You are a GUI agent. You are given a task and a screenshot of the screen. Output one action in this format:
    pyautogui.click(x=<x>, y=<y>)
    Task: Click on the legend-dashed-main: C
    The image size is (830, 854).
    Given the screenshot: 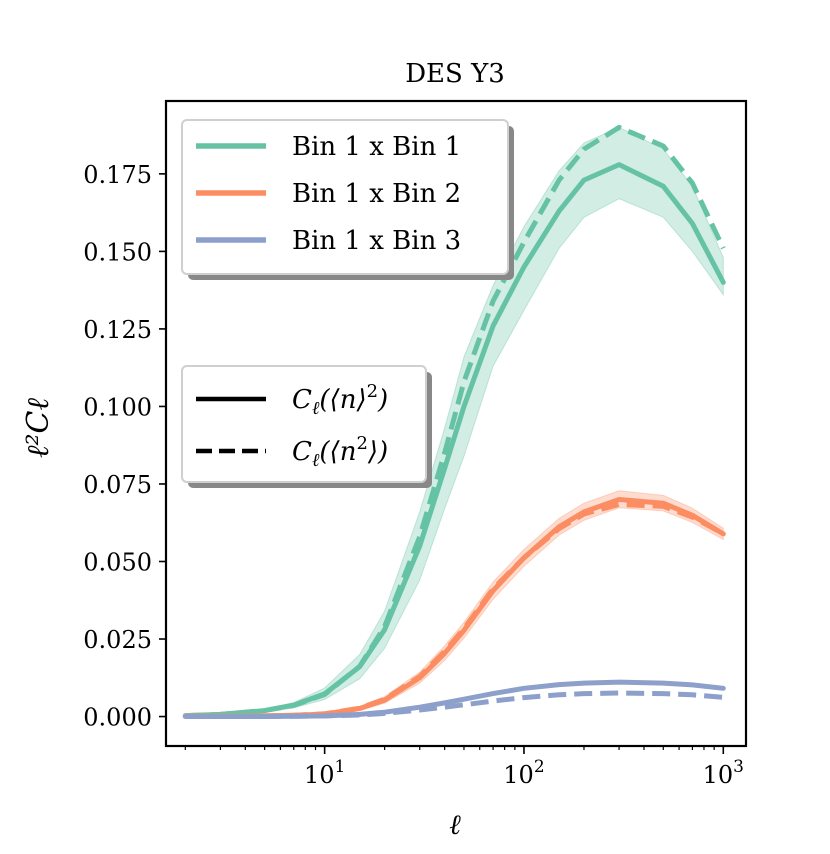 What is the action you would take?
    pyautogui.click(x=302, y=452)
    